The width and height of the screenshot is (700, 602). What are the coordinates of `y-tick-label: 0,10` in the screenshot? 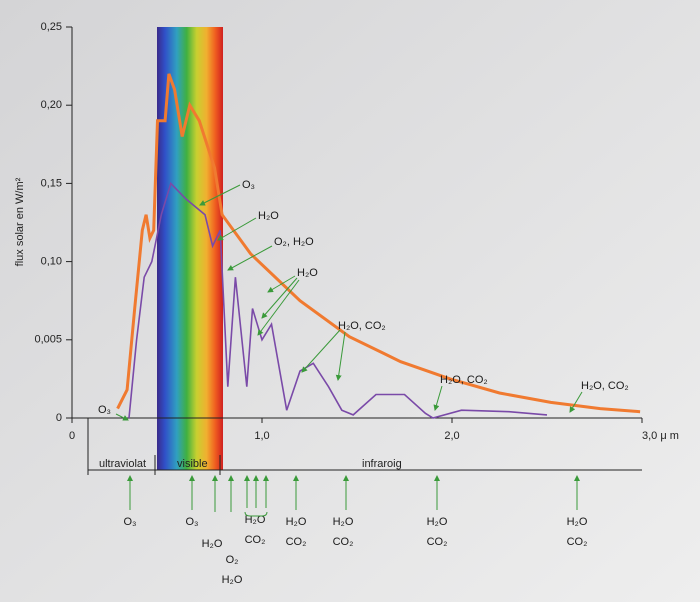 It's located at (51, 262).